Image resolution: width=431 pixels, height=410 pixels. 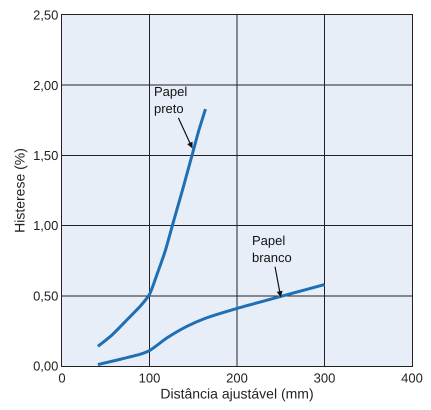 What do you see at coordinates (62, 378) in the screenshot?
I see `x-tick-label: 0` at bounding box center [62, 378].